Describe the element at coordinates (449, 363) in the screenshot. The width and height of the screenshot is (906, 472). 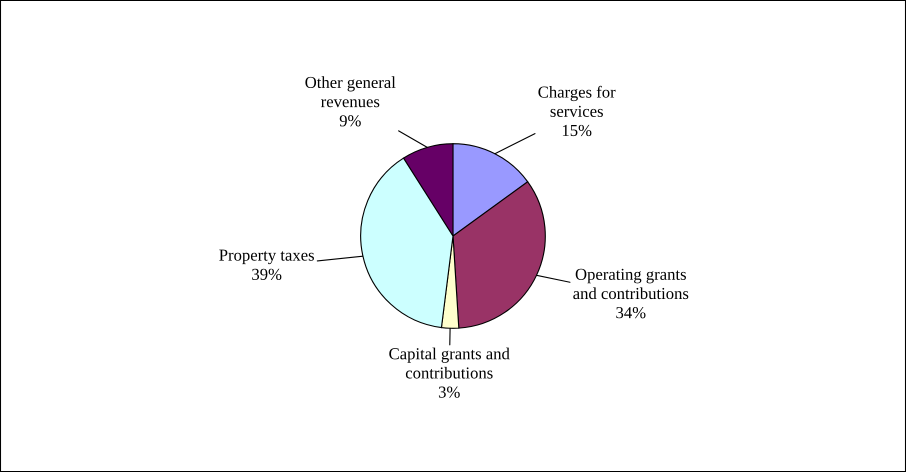
I see `slice-label: Capital grants and contributions` at that location.